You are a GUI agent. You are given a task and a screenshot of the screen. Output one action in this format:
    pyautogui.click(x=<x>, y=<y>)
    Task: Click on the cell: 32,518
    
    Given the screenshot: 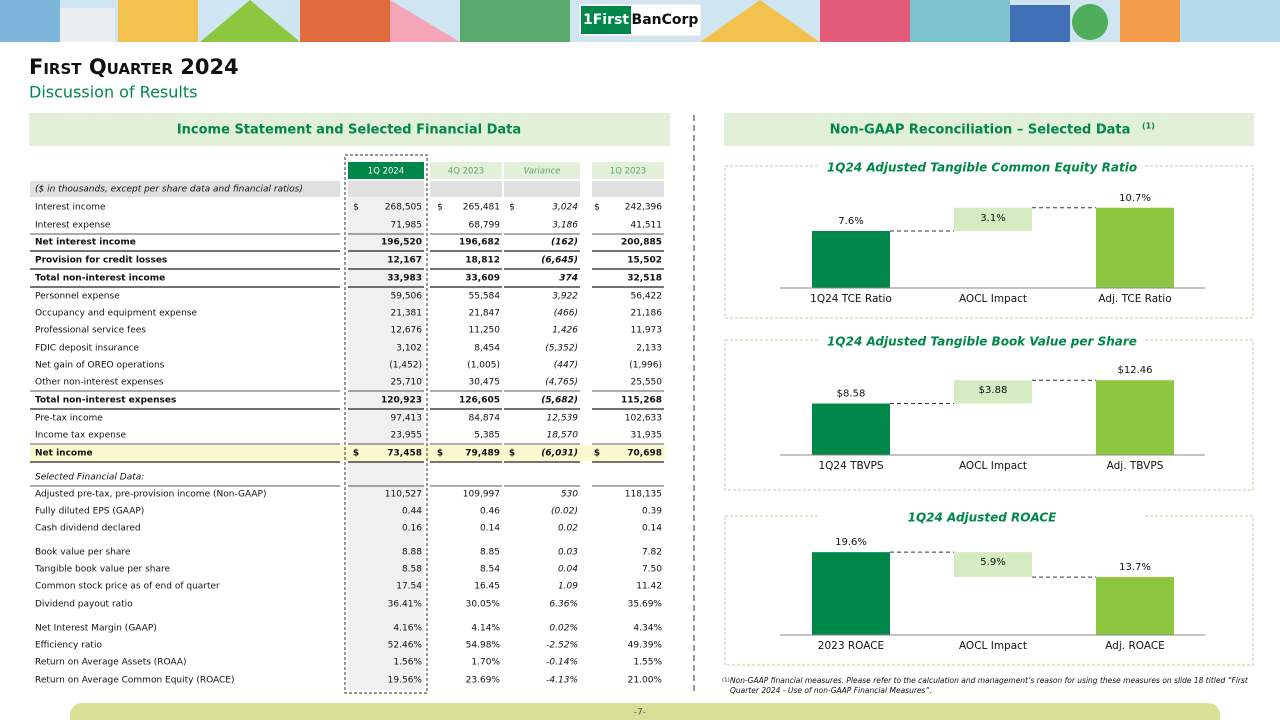 What is the action you would take?
    pyautogui.click(x=644, y=279)
    